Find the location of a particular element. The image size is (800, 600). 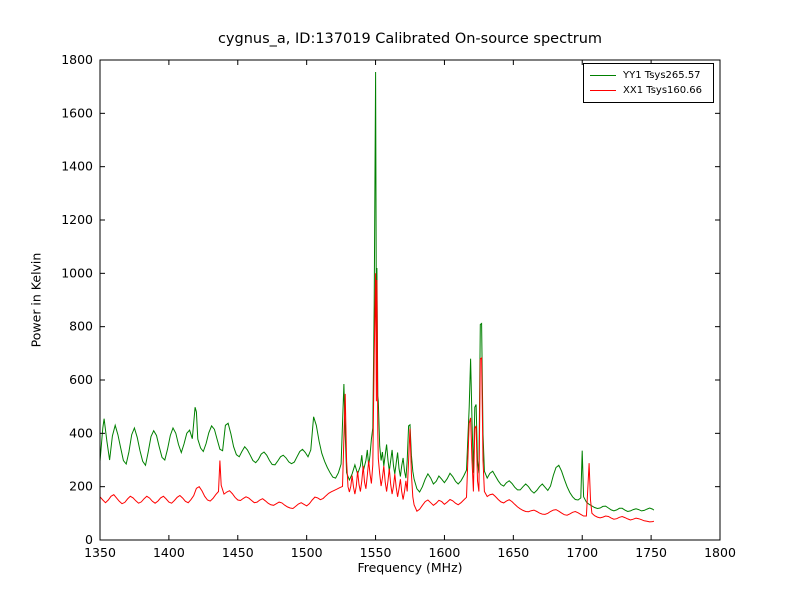

yy1-line-sample is located at coordinates (603, 75).